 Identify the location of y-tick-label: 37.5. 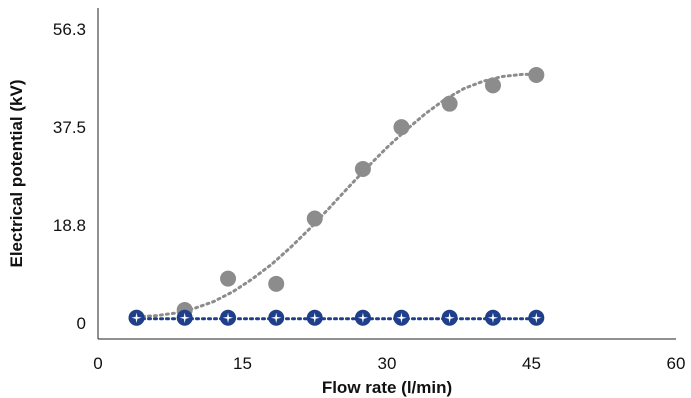
(69, 127).